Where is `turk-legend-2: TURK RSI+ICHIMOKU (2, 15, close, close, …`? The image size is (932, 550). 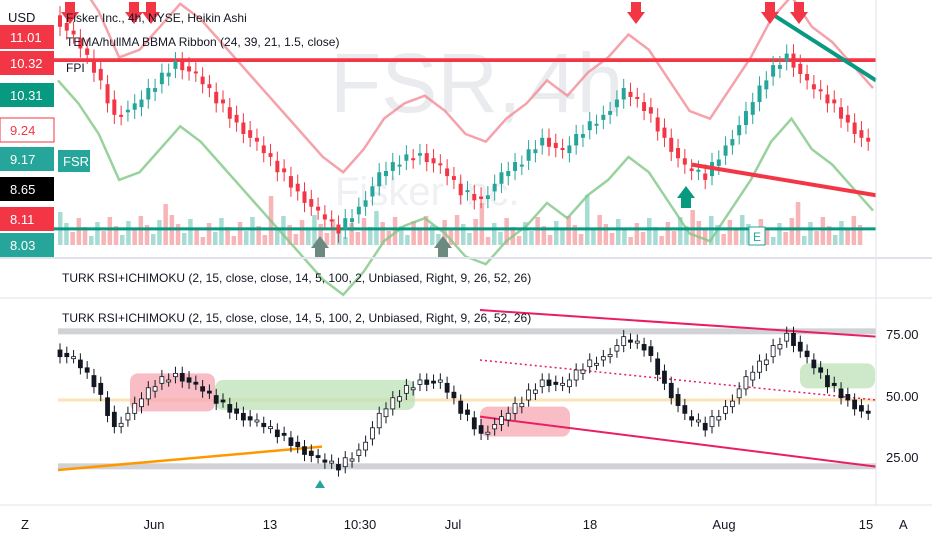 turk-legend-2: TURK RSI+ICHIMOKU (2, 15, close, close, … is located at coordinates (296, 318).